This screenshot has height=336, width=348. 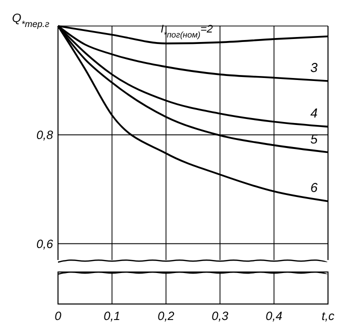 What do you see at coordinates (58, 316) in the screenshot?
I see `x-tick-label: 0` at bounding box center [58, 316].